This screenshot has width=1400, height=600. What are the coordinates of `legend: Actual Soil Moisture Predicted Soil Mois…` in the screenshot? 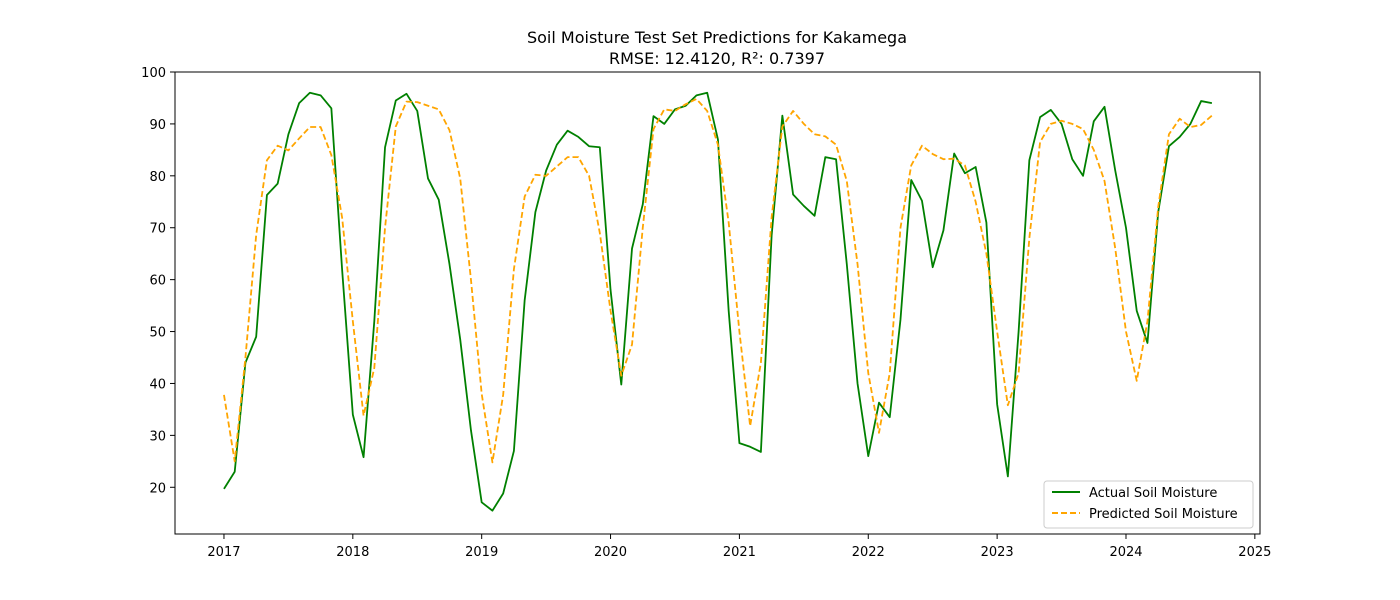 It's located at (1148, 504).